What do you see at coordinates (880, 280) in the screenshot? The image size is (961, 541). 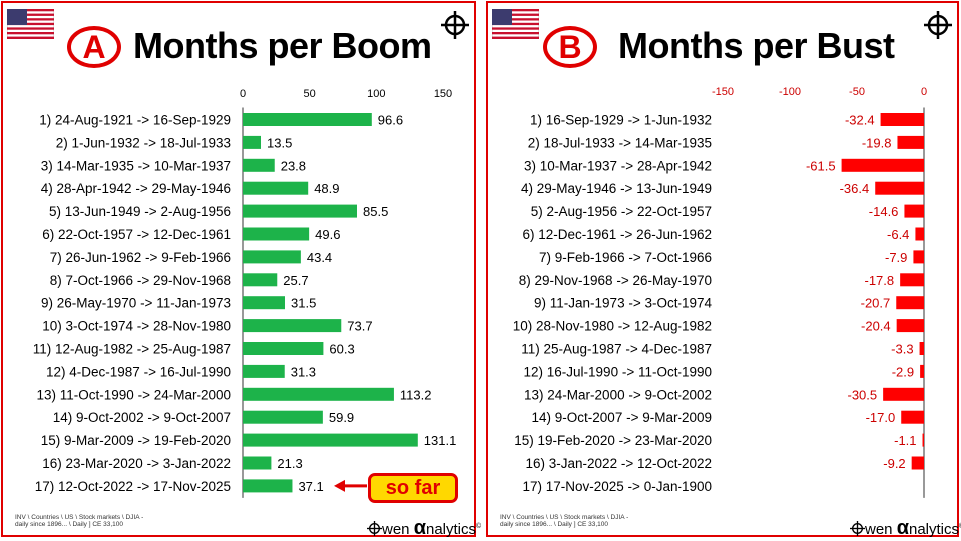 I see `data-label: -17.8` at bounding box center [880, 280].